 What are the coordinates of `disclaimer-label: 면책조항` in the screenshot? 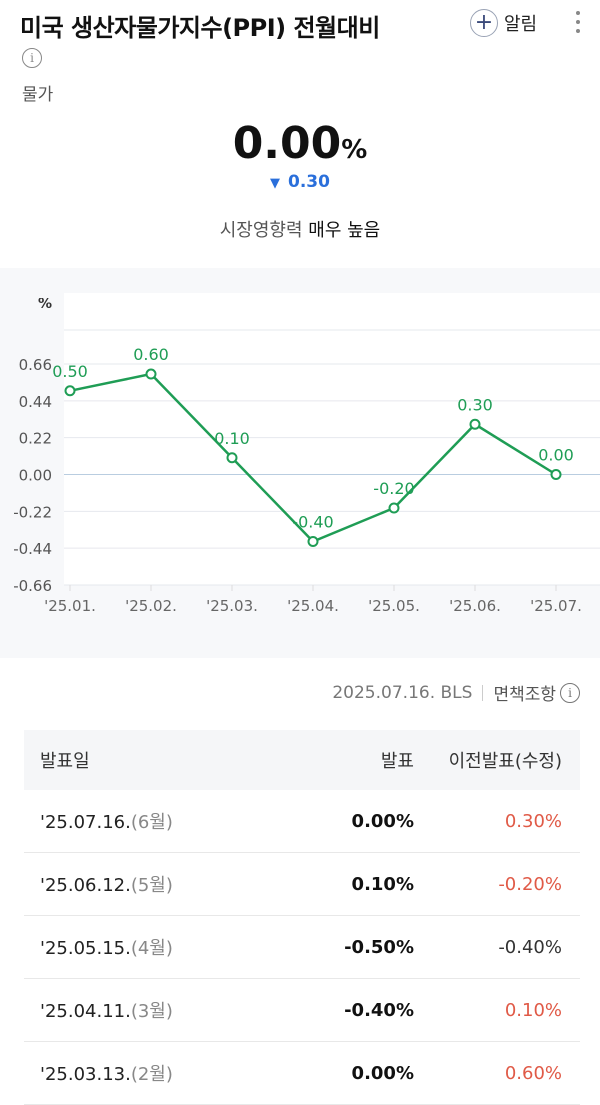 It's located at (524, 695).